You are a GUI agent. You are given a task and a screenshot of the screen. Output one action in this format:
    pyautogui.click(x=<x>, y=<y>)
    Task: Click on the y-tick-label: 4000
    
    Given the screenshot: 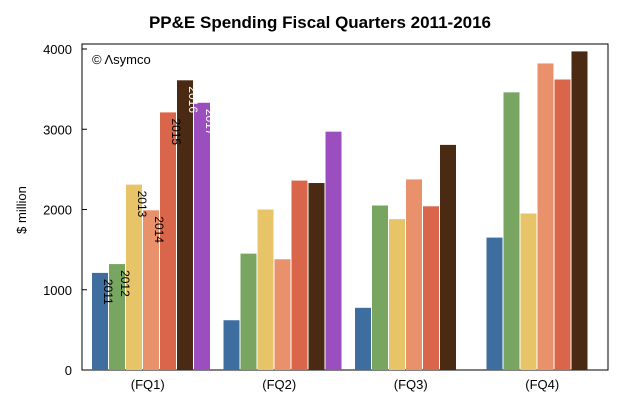 What is the action you would take?
    pyautogui.click(x=57, y=49)
    